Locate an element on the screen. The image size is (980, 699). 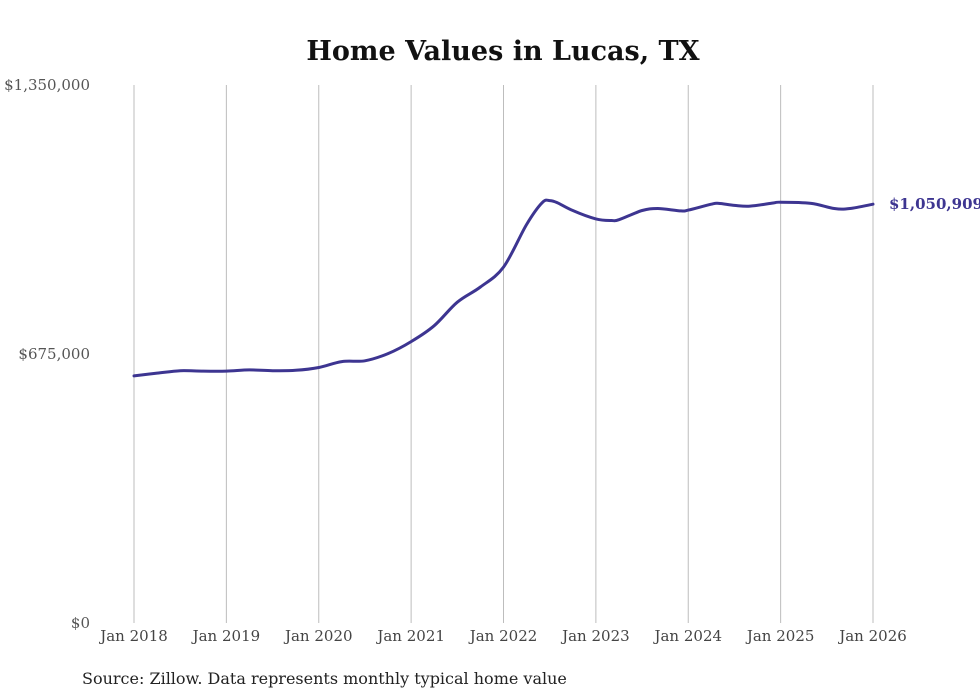
x-tick-label: Jan 2021 is located at coordinates (410, 636).